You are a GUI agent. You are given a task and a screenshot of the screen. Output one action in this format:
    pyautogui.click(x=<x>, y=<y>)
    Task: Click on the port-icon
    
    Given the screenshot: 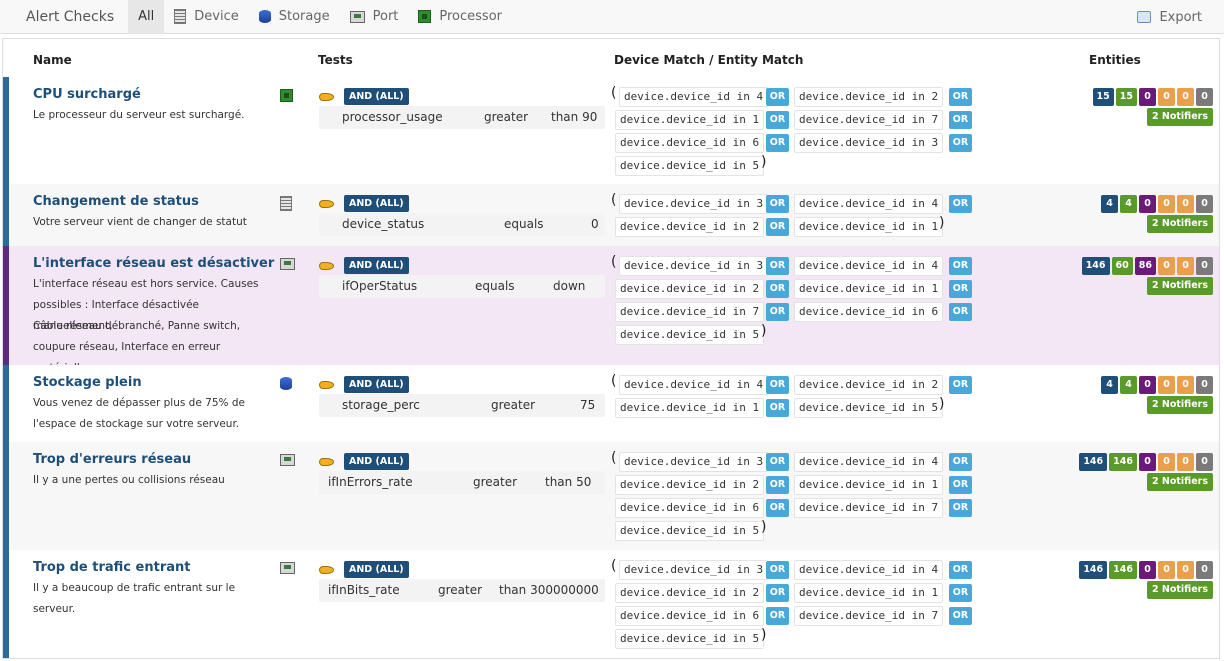 What is the action you would take?
    pyautogui.click(x=287, y=460)
    